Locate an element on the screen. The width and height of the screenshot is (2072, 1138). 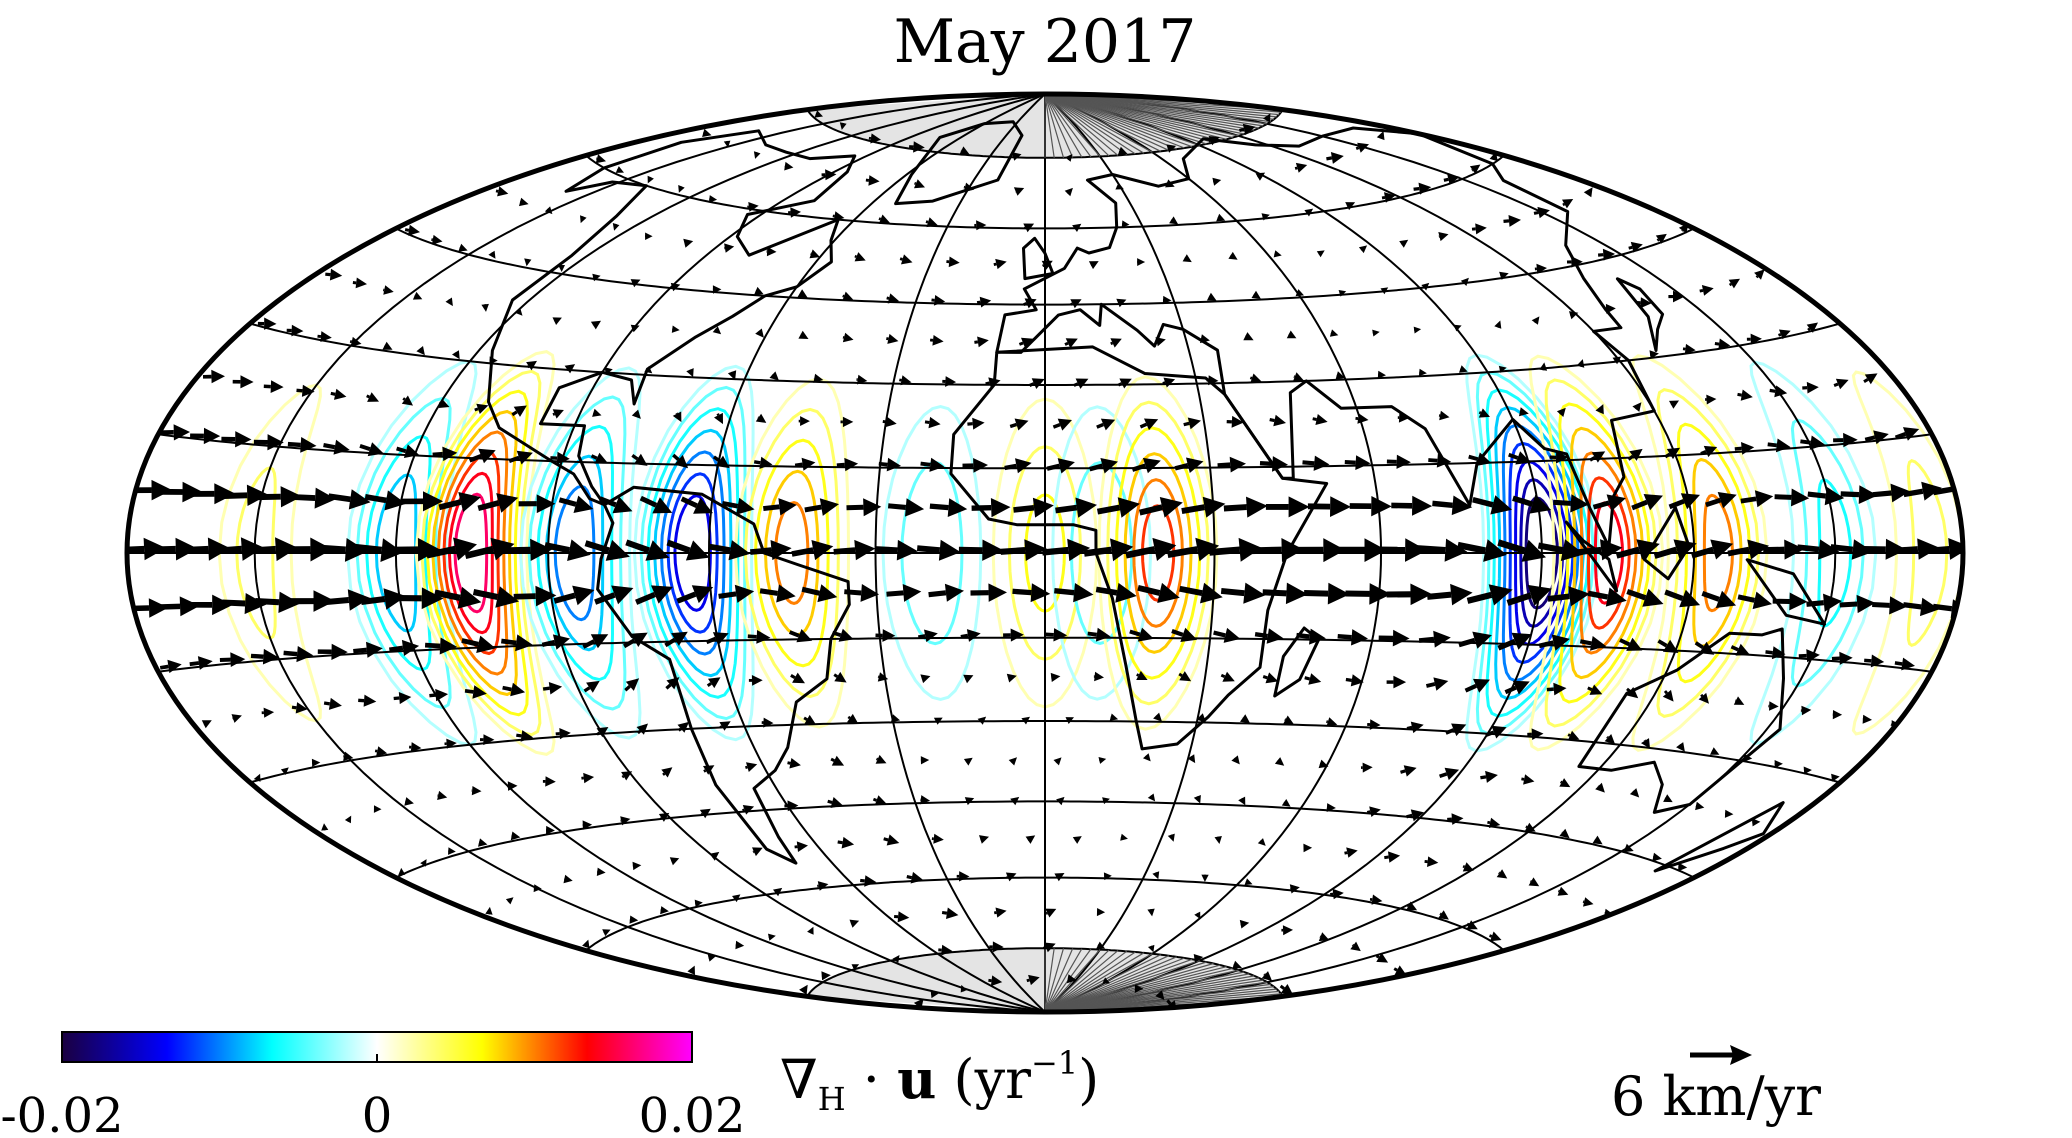
label-exp: −1 is located at coordinates (1054, 1063).